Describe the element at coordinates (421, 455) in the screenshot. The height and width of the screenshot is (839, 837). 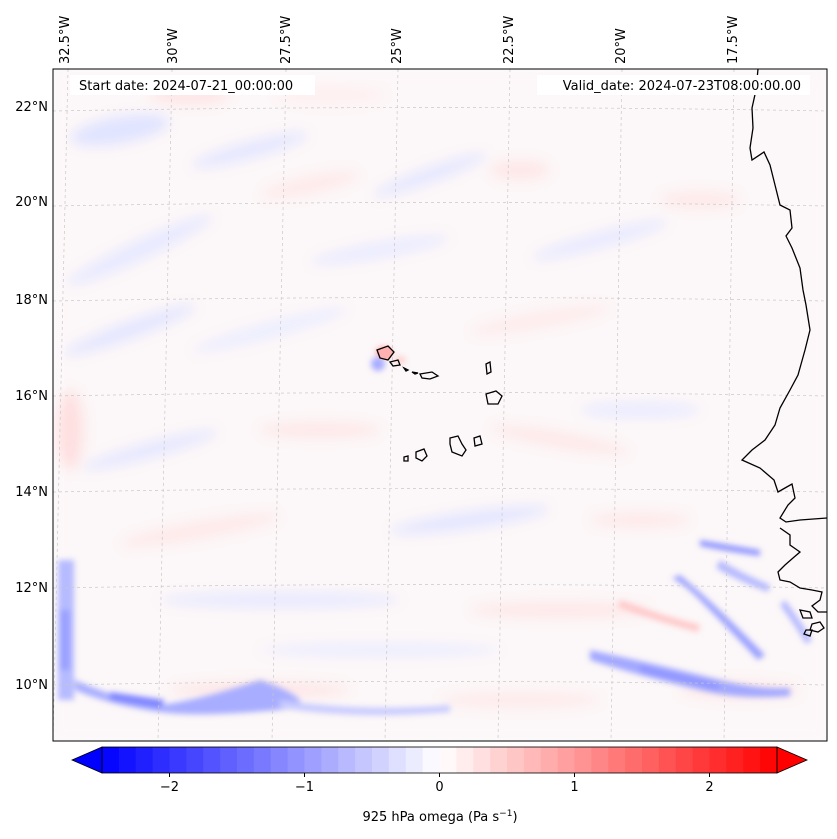
I see `island-fogo` at that location.